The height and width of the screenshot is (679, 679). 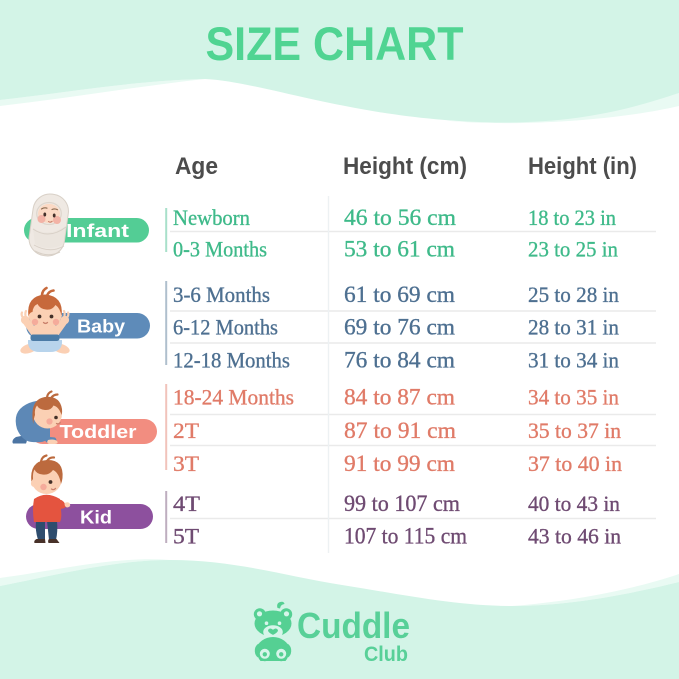 I want to click on svg-text: Age, so click(x=196, y=166).